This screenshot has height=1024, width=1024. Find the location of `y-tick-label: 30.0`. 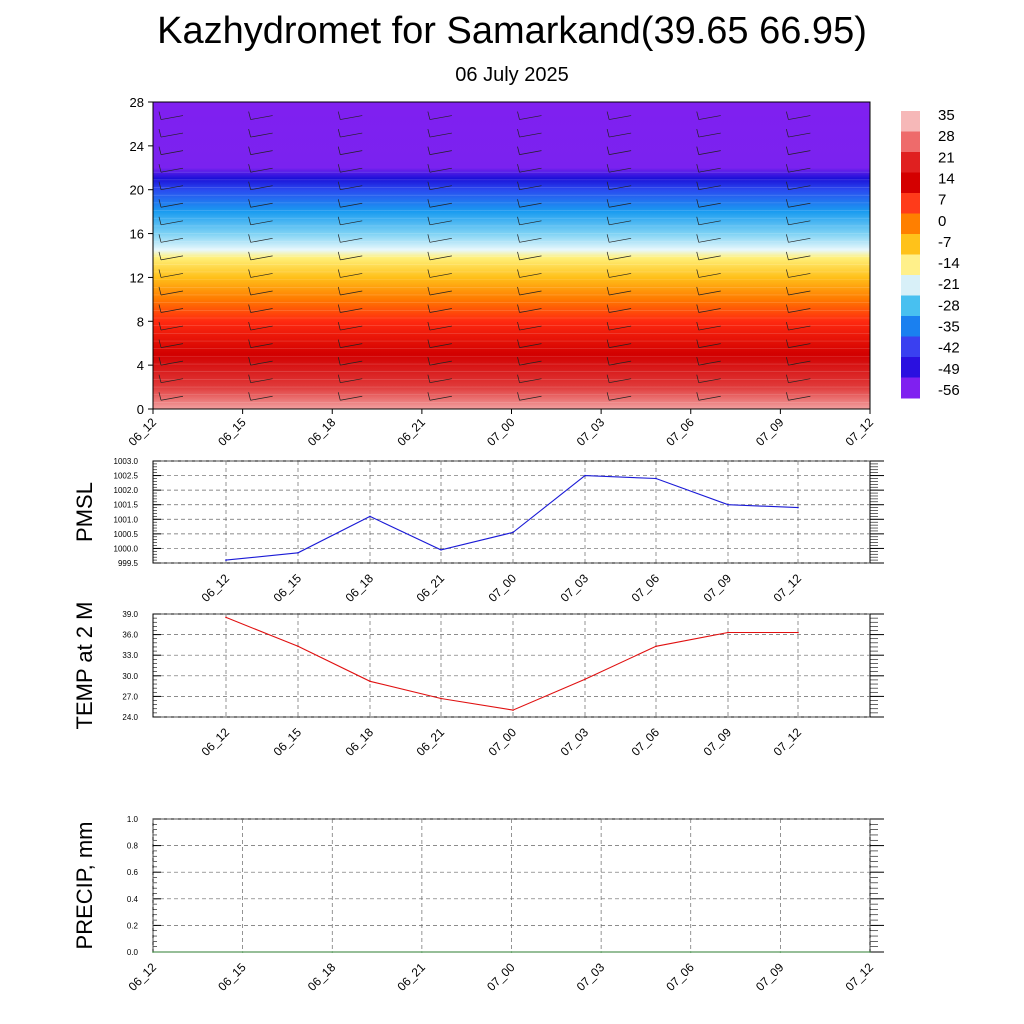

y-tick-label: 30.0 is located at coordinates (130, 676).